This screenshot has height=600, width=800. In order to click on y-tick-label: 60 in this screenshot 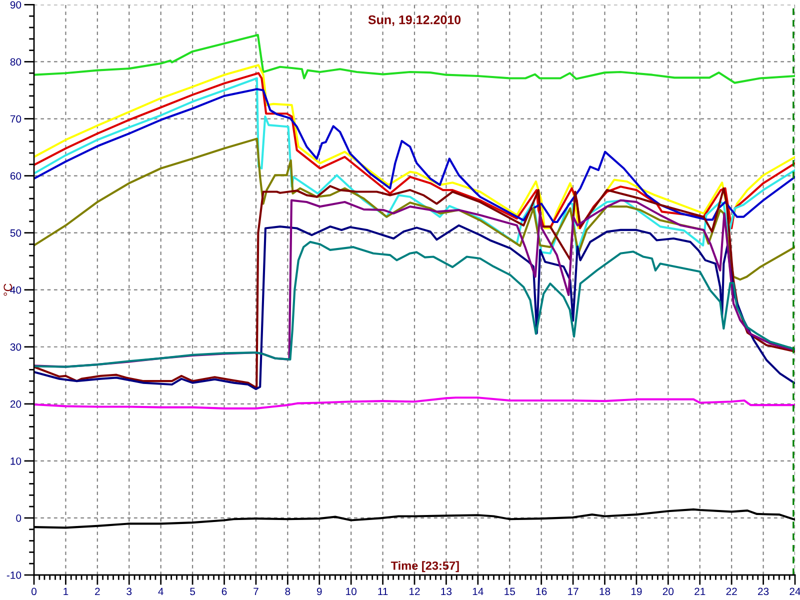, I will do `click(16, 176)`.